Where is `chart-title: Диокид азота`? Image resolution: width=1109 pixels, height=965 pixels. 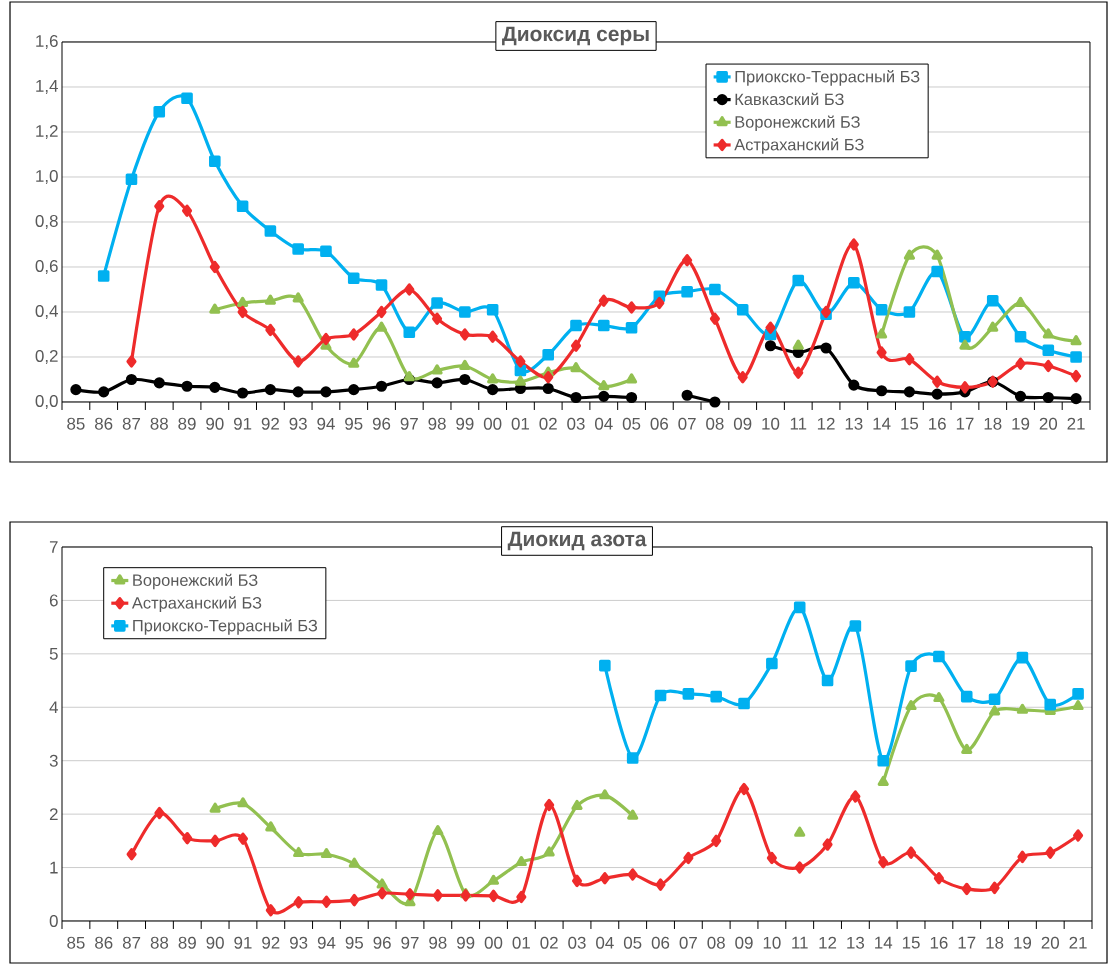
chart-title: Диокид азота is located at coordinates (577, 541).